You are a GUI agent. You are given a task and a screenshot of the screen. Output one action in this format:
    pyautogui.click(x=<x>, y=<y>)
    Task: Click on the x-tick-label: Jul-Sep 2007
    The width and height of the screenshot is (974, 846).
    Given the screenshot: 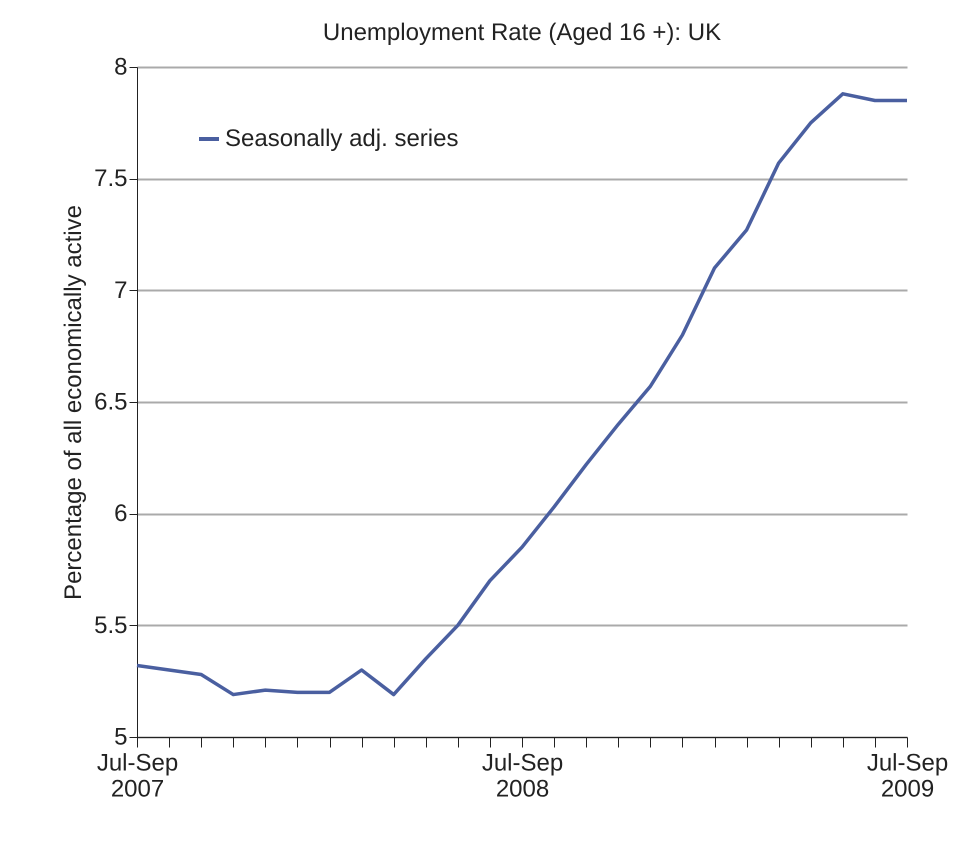 What is the action you would take?
    pyautogui.click(x=137, y=776)
    